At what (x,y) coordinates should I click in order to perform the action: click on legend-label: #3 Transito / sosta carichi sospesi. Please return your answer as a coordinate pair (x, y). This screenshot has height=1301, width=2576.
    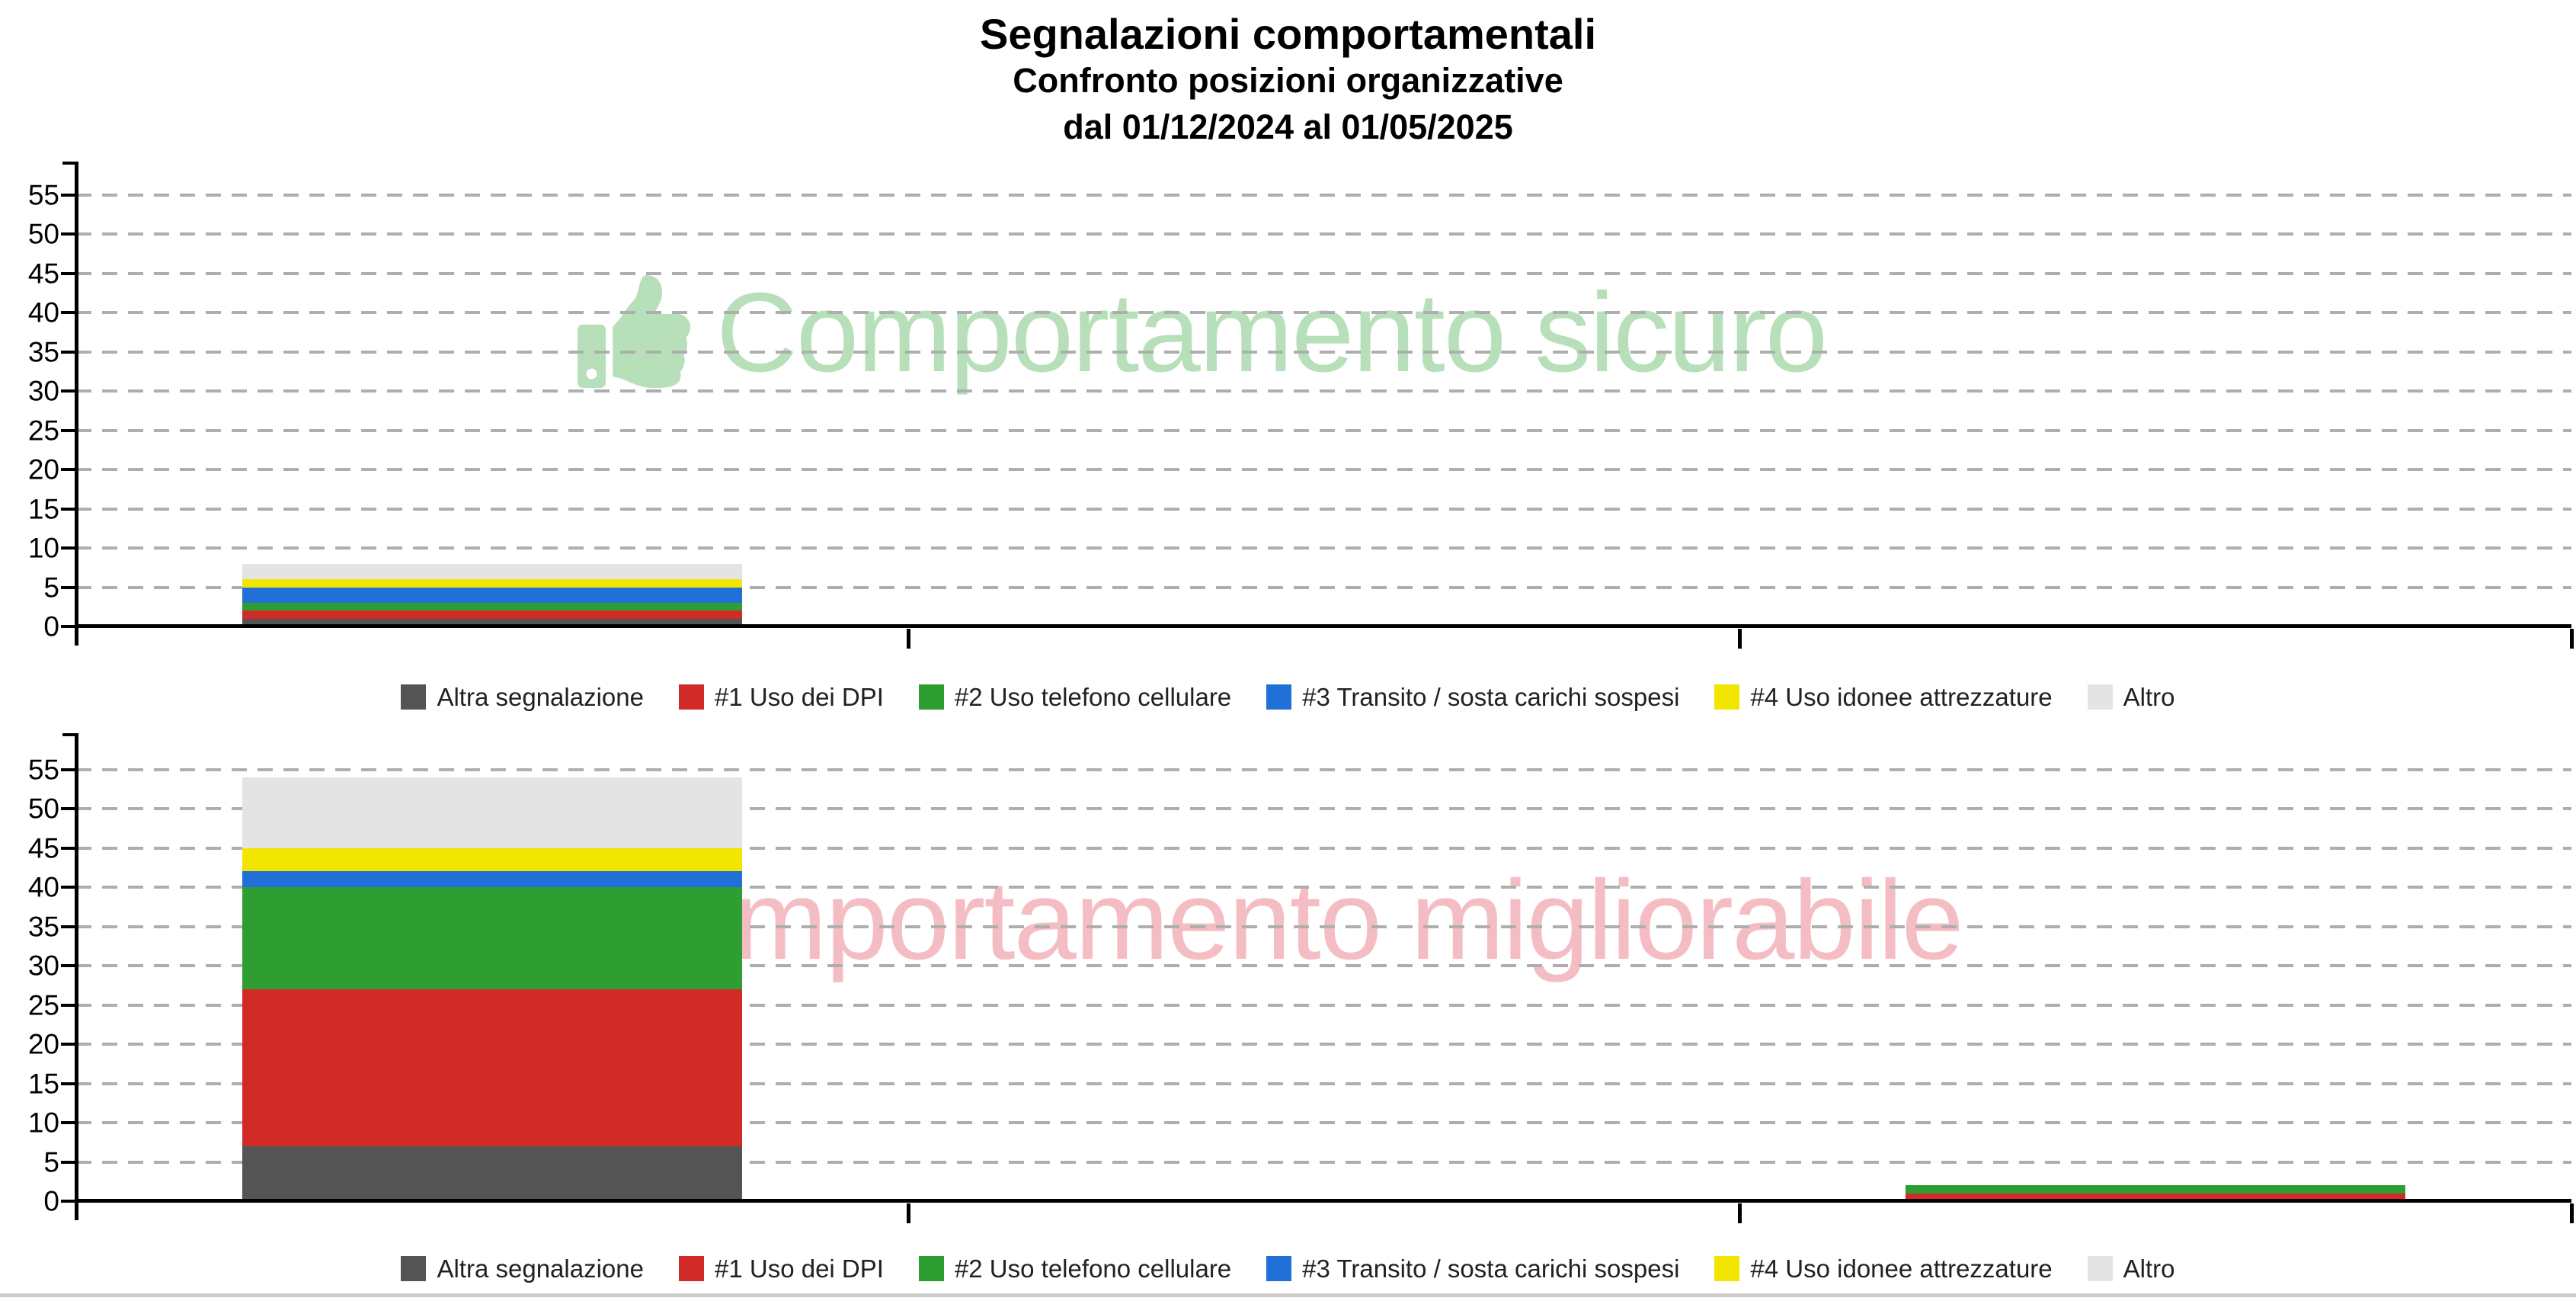
    Looking at the image, I should click on (1491, 1268).